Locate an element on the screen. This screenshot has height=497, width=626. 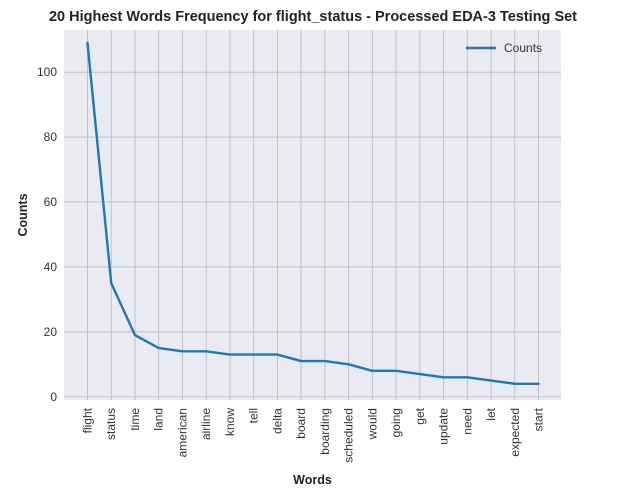
data-point-boarding is located at coordinates (324, 361).